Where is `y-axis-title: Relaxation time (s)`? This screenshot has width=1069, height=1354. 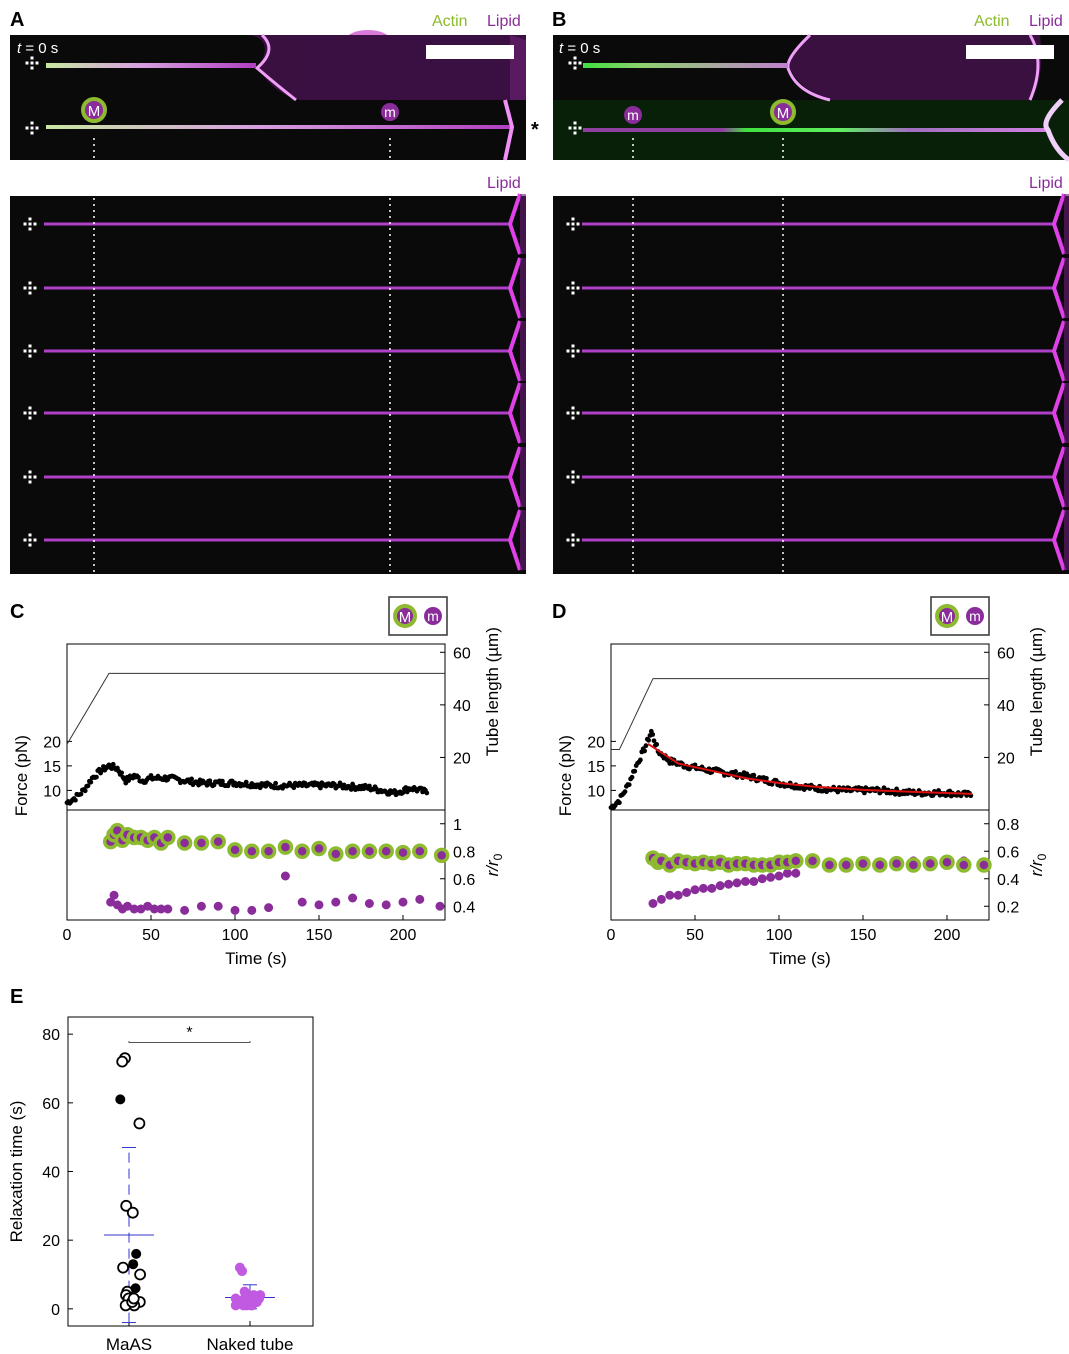
y-axis-title: Relaxation time (s) is located at coordinates (16, 1172).